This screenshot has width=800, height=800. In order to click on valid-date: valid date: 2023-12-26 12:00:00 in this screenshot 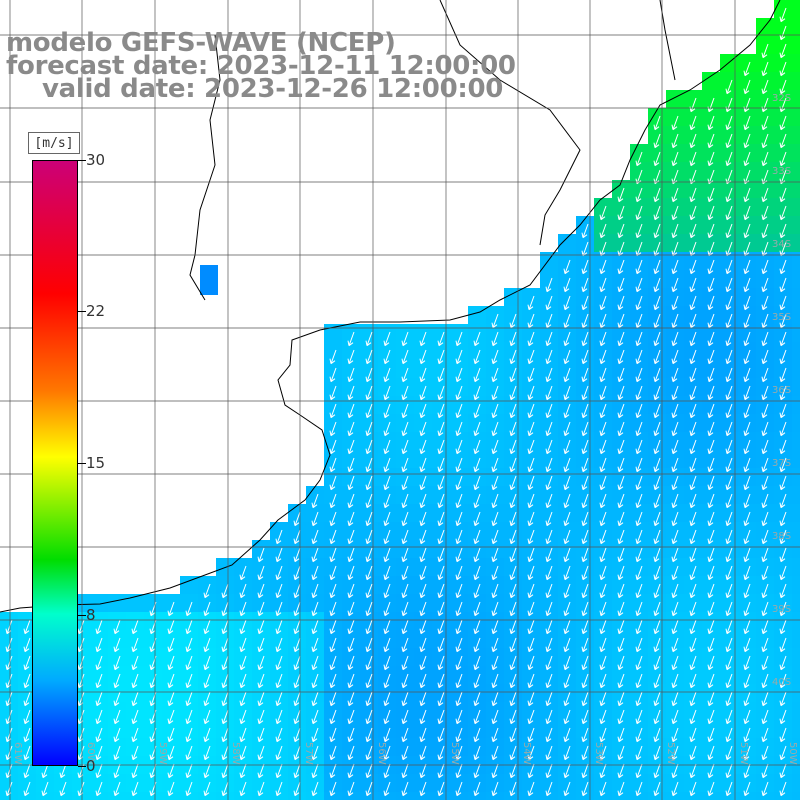, I will do `click(273, 89)`.